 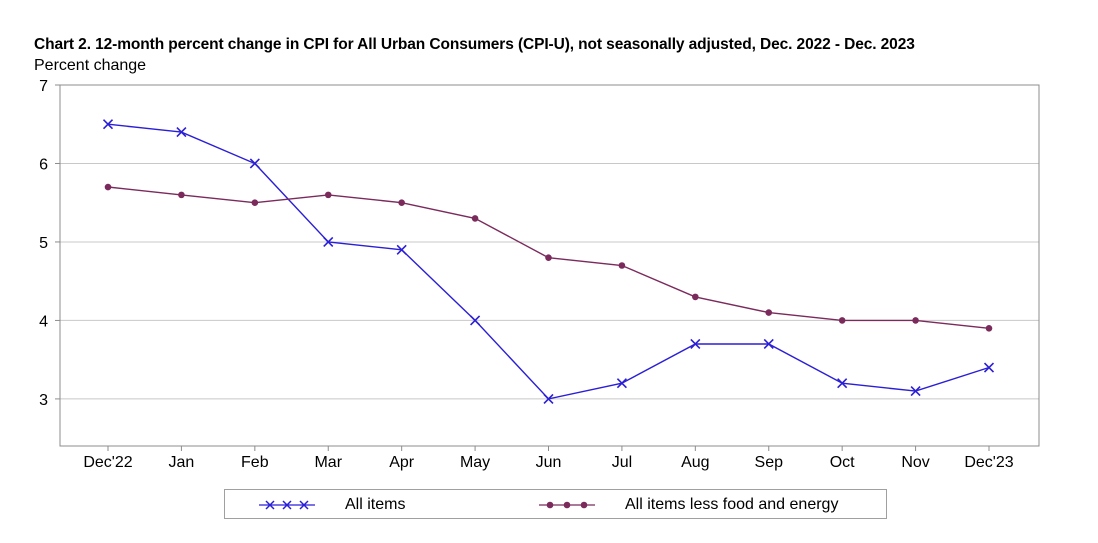 What do you see at coordinates (43, 400) in the screenshot?
I see `y-tick-label: 3` at bounding box center [43, 400].